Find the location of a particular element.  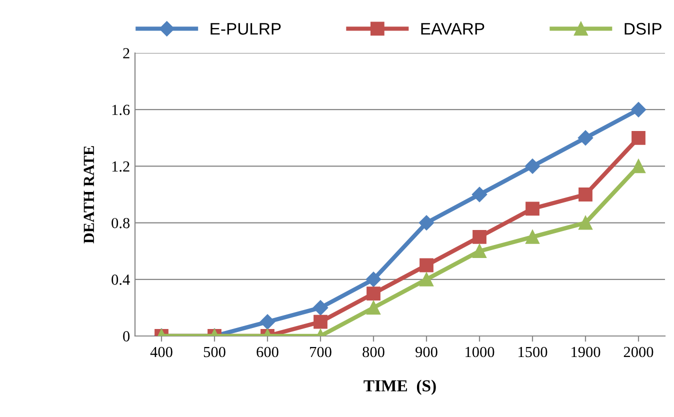

y-tick-label: 1.6 is located at coordinates (121, 110).